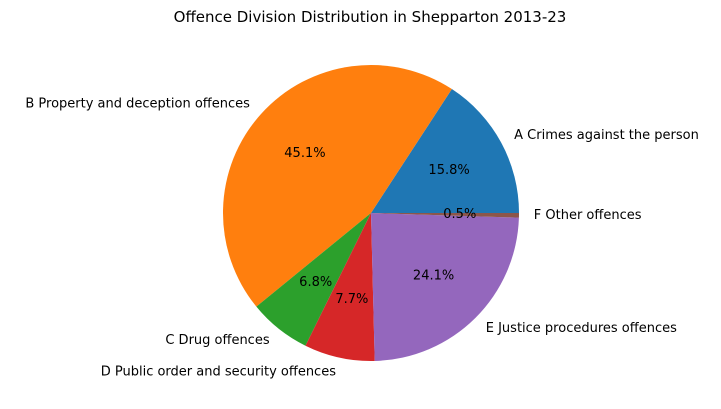 The height and width of the screenshot is (409, 721). Describe the element at coordinates (218, 371) in the screenshot. I see `category-label-d-public-order-and-security-offences: D Public order and security offences` at that location.